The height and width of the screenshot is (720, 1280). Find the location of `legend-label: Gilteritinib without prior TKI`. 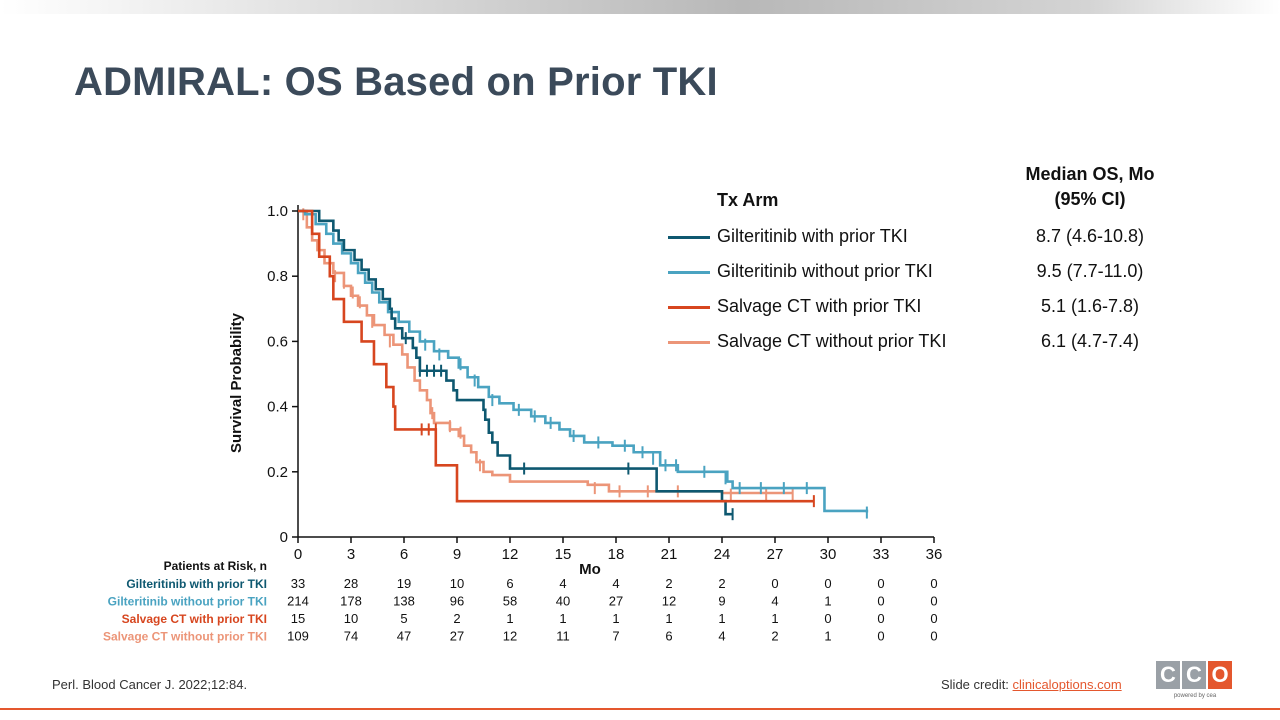

legend-label: Gilteritinib without prior TKI is located at coordinates (825, 271).